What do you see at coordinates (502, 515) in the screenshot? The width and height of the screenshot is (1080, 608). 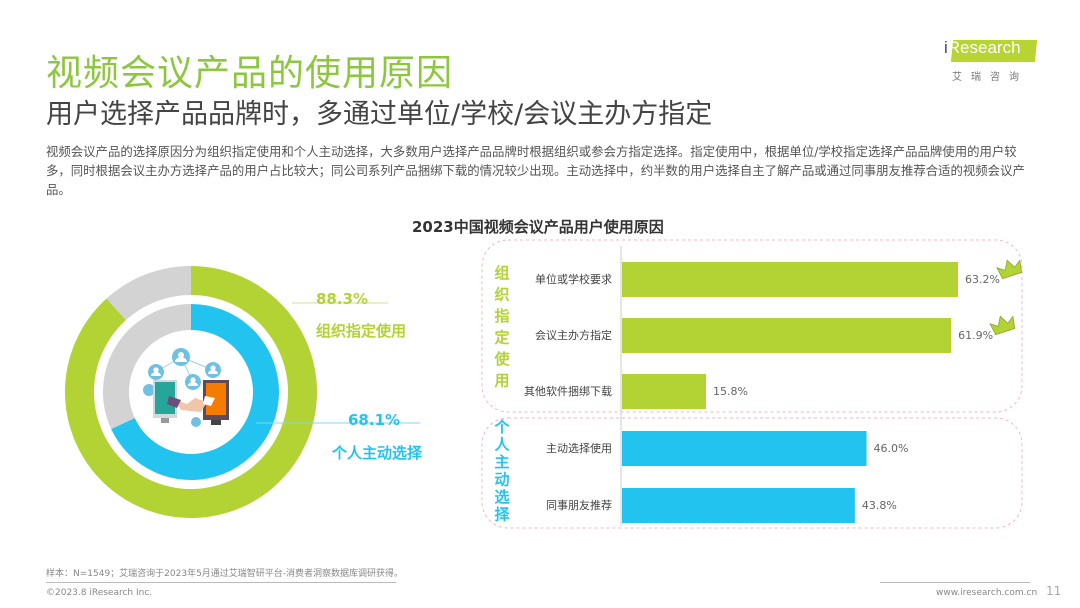 I see `group-label-char: 择` at bounding box center [502, 515].